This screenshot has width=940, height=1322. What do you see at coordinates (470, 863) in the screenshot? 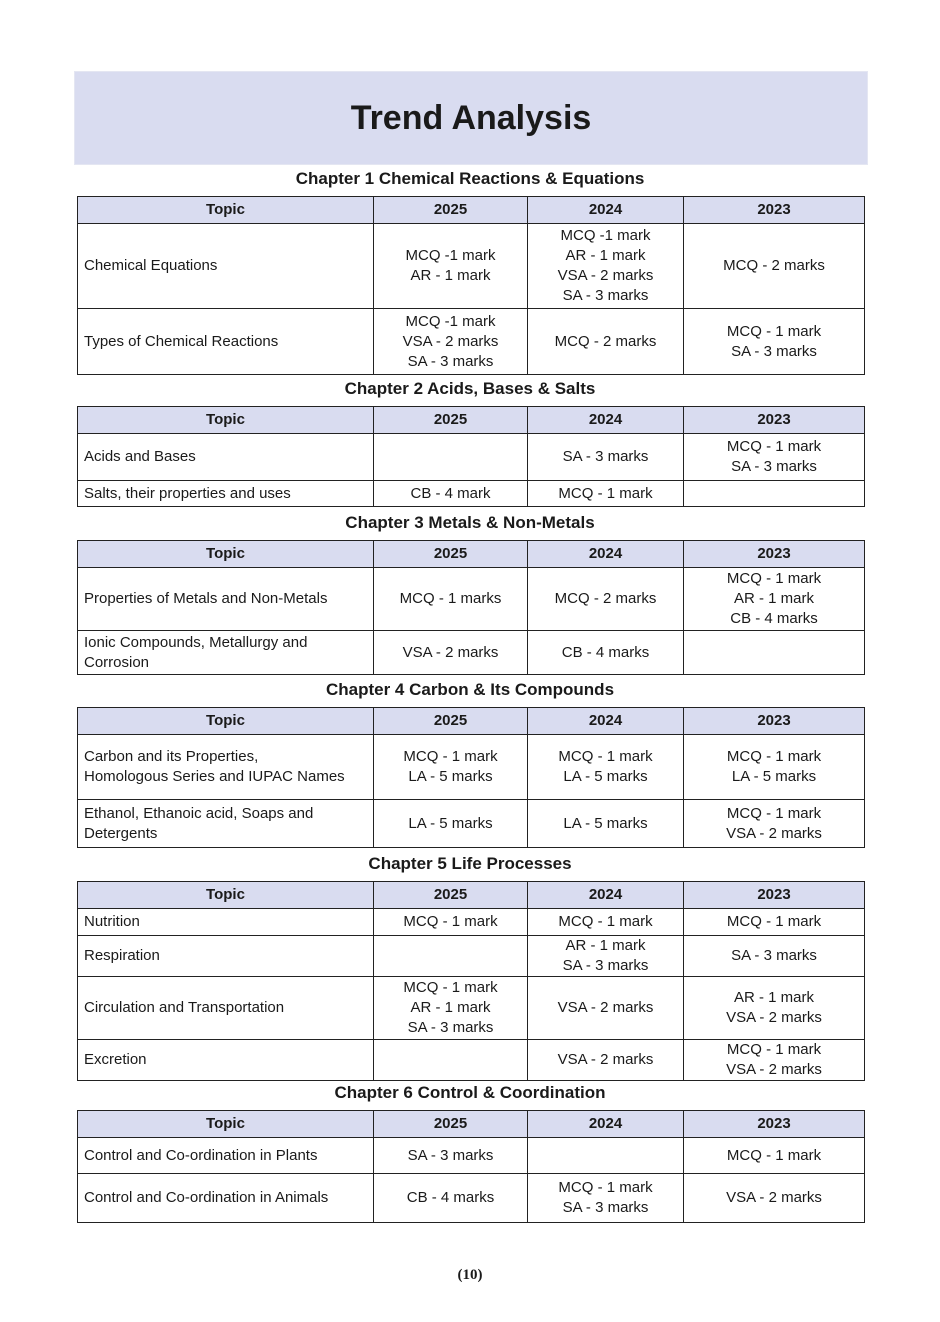
I see `chapter-title: Chapter 5 Life Processes` at bounding box center [470, 863].